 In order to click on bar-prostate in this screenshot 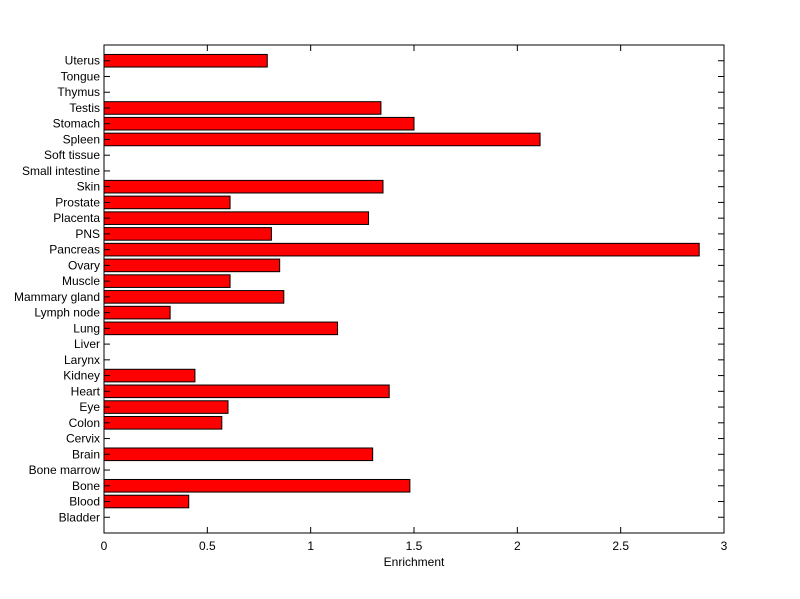, I will do `click(167, 202)`.